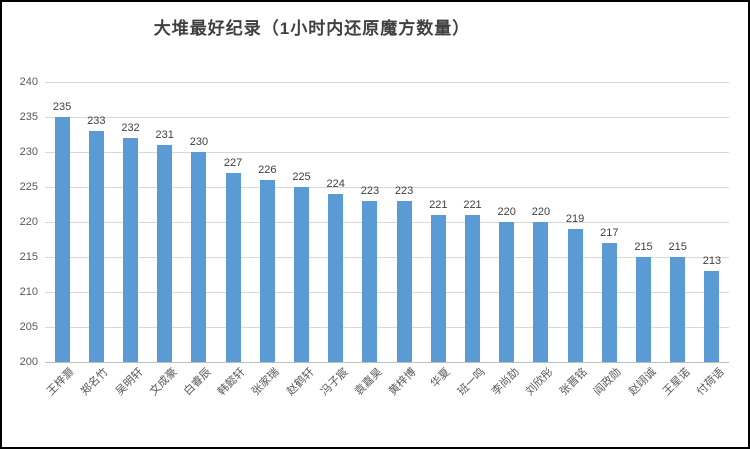  I want to click on x-tick-label-text: 袁嘉昊, so click(368, 382).